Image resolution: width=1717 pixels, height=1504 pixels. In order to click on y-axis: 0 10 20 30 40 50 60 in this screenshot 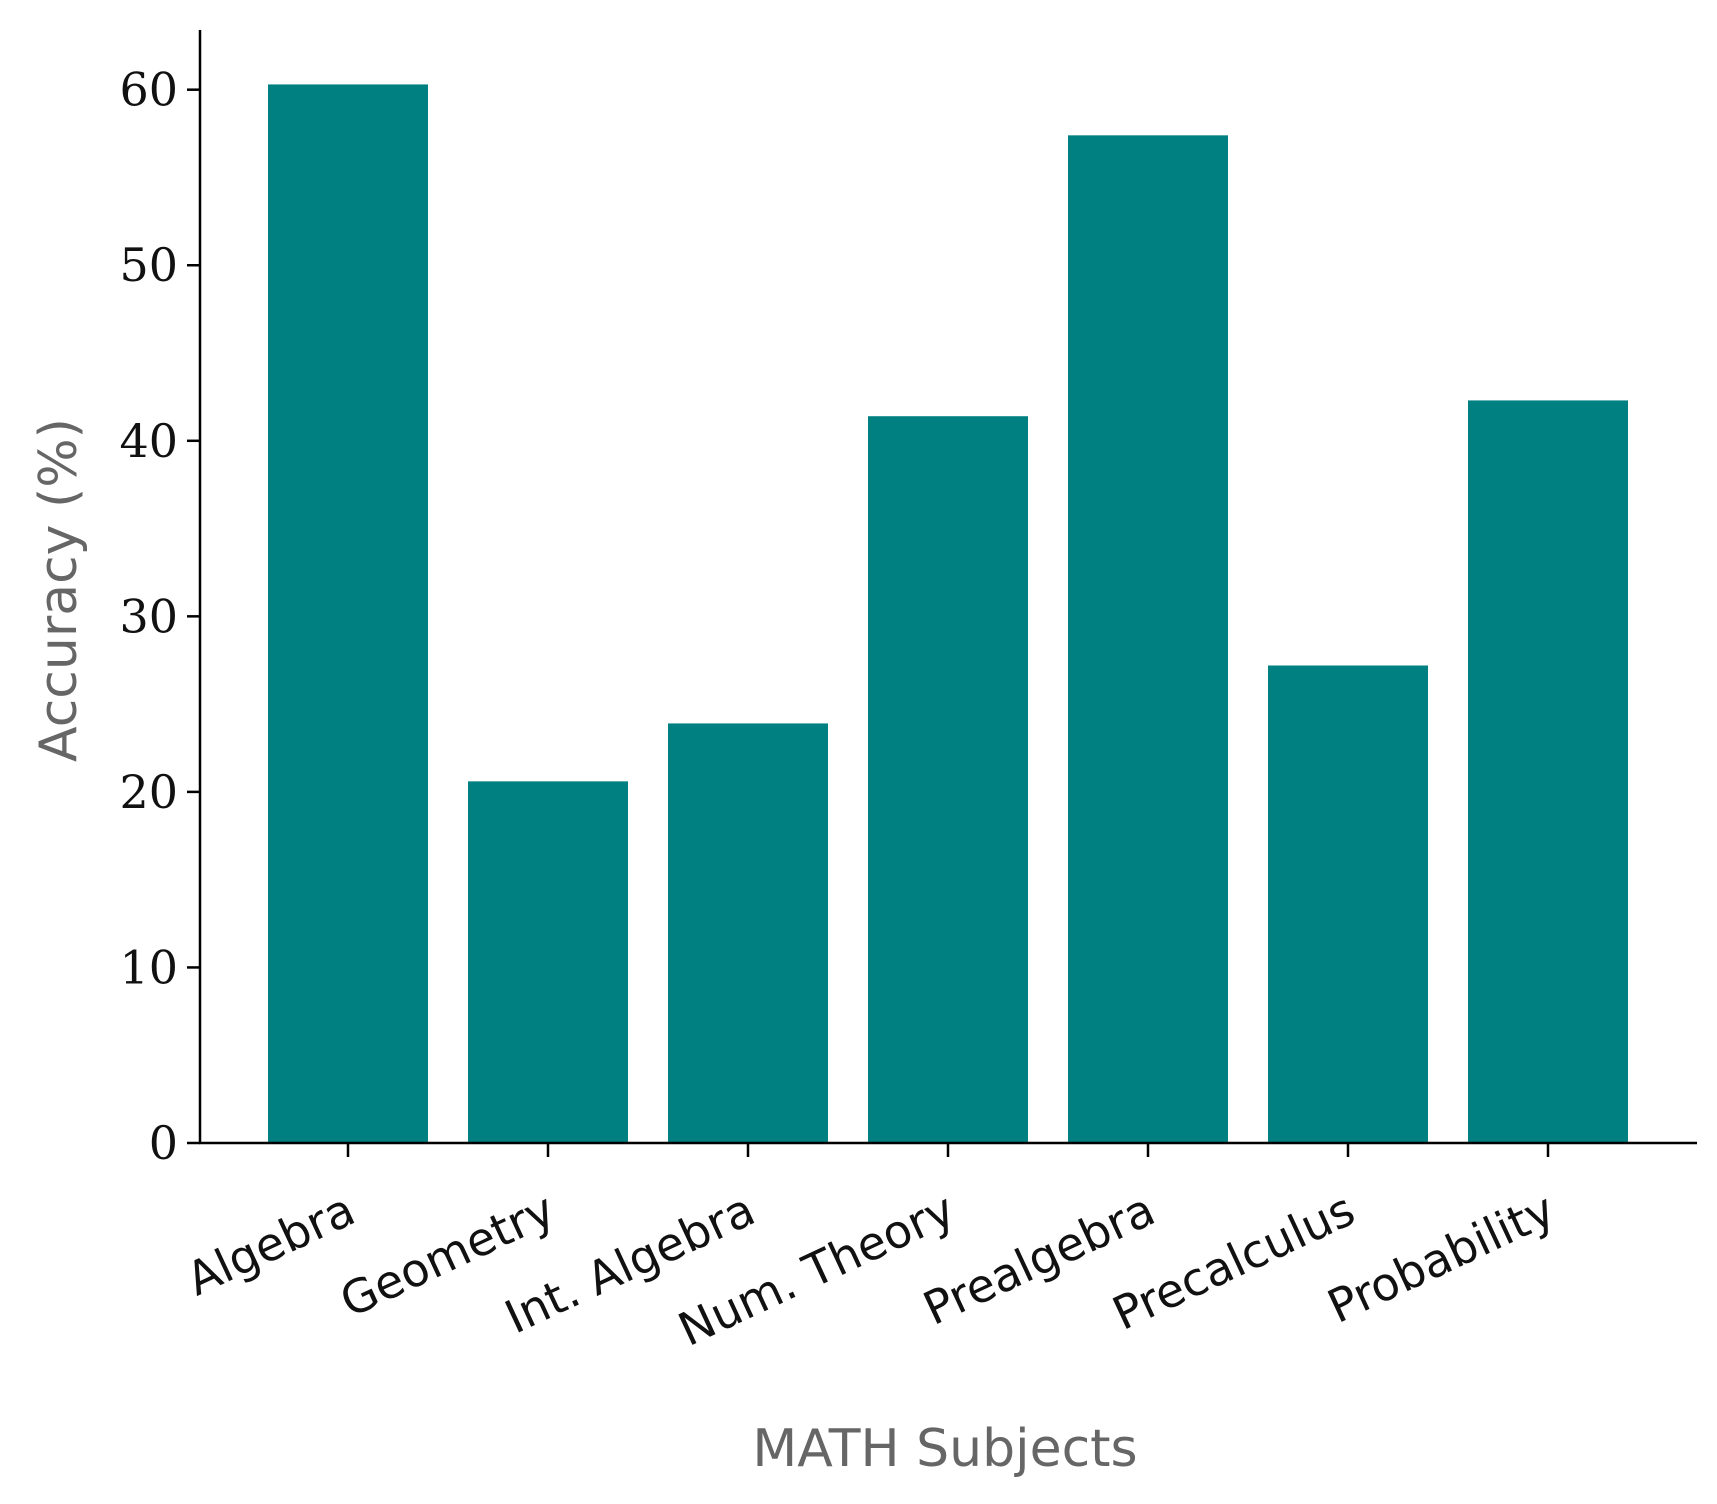, I will do `click(160, 600)`.